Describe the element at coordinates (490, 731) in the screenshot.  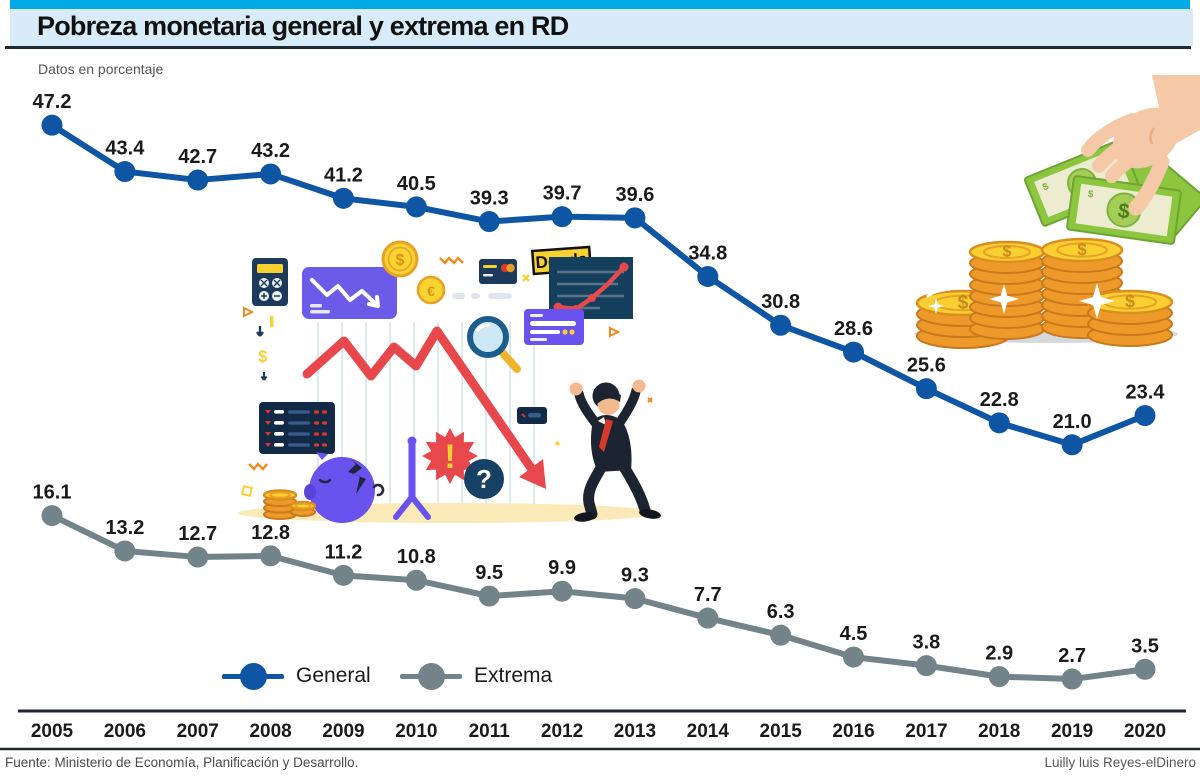
I see `x-axis-label: 2011` at that location.